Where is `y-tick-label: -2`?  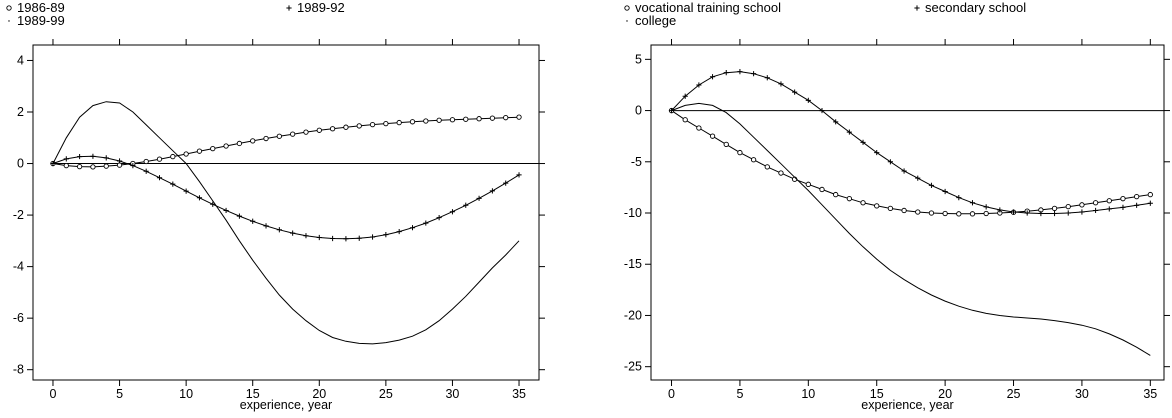 y-tick-label: -2 is located at coordinates (18, 215).